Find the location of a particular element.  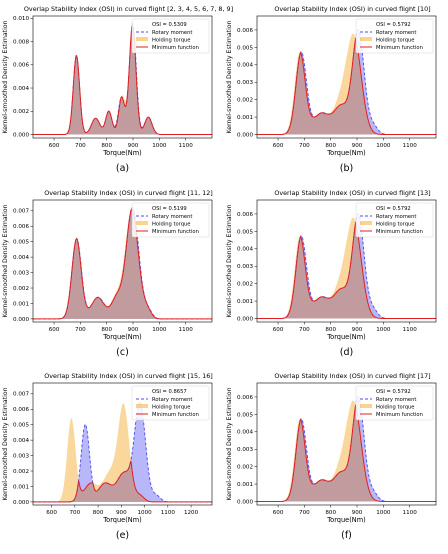

legend-osi: OSI = 0.5199 is located at coordinates (169, 209).